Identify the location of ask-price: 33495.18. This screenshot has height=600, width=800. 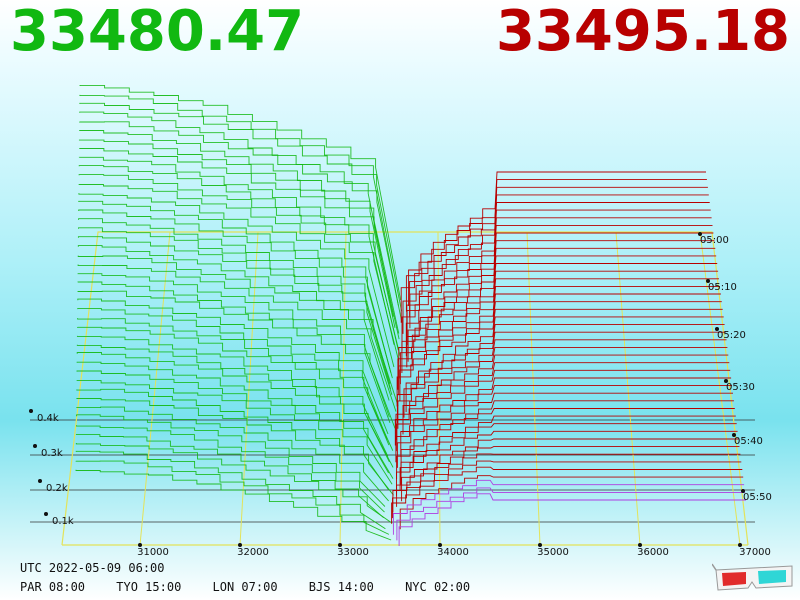
(642, 32).